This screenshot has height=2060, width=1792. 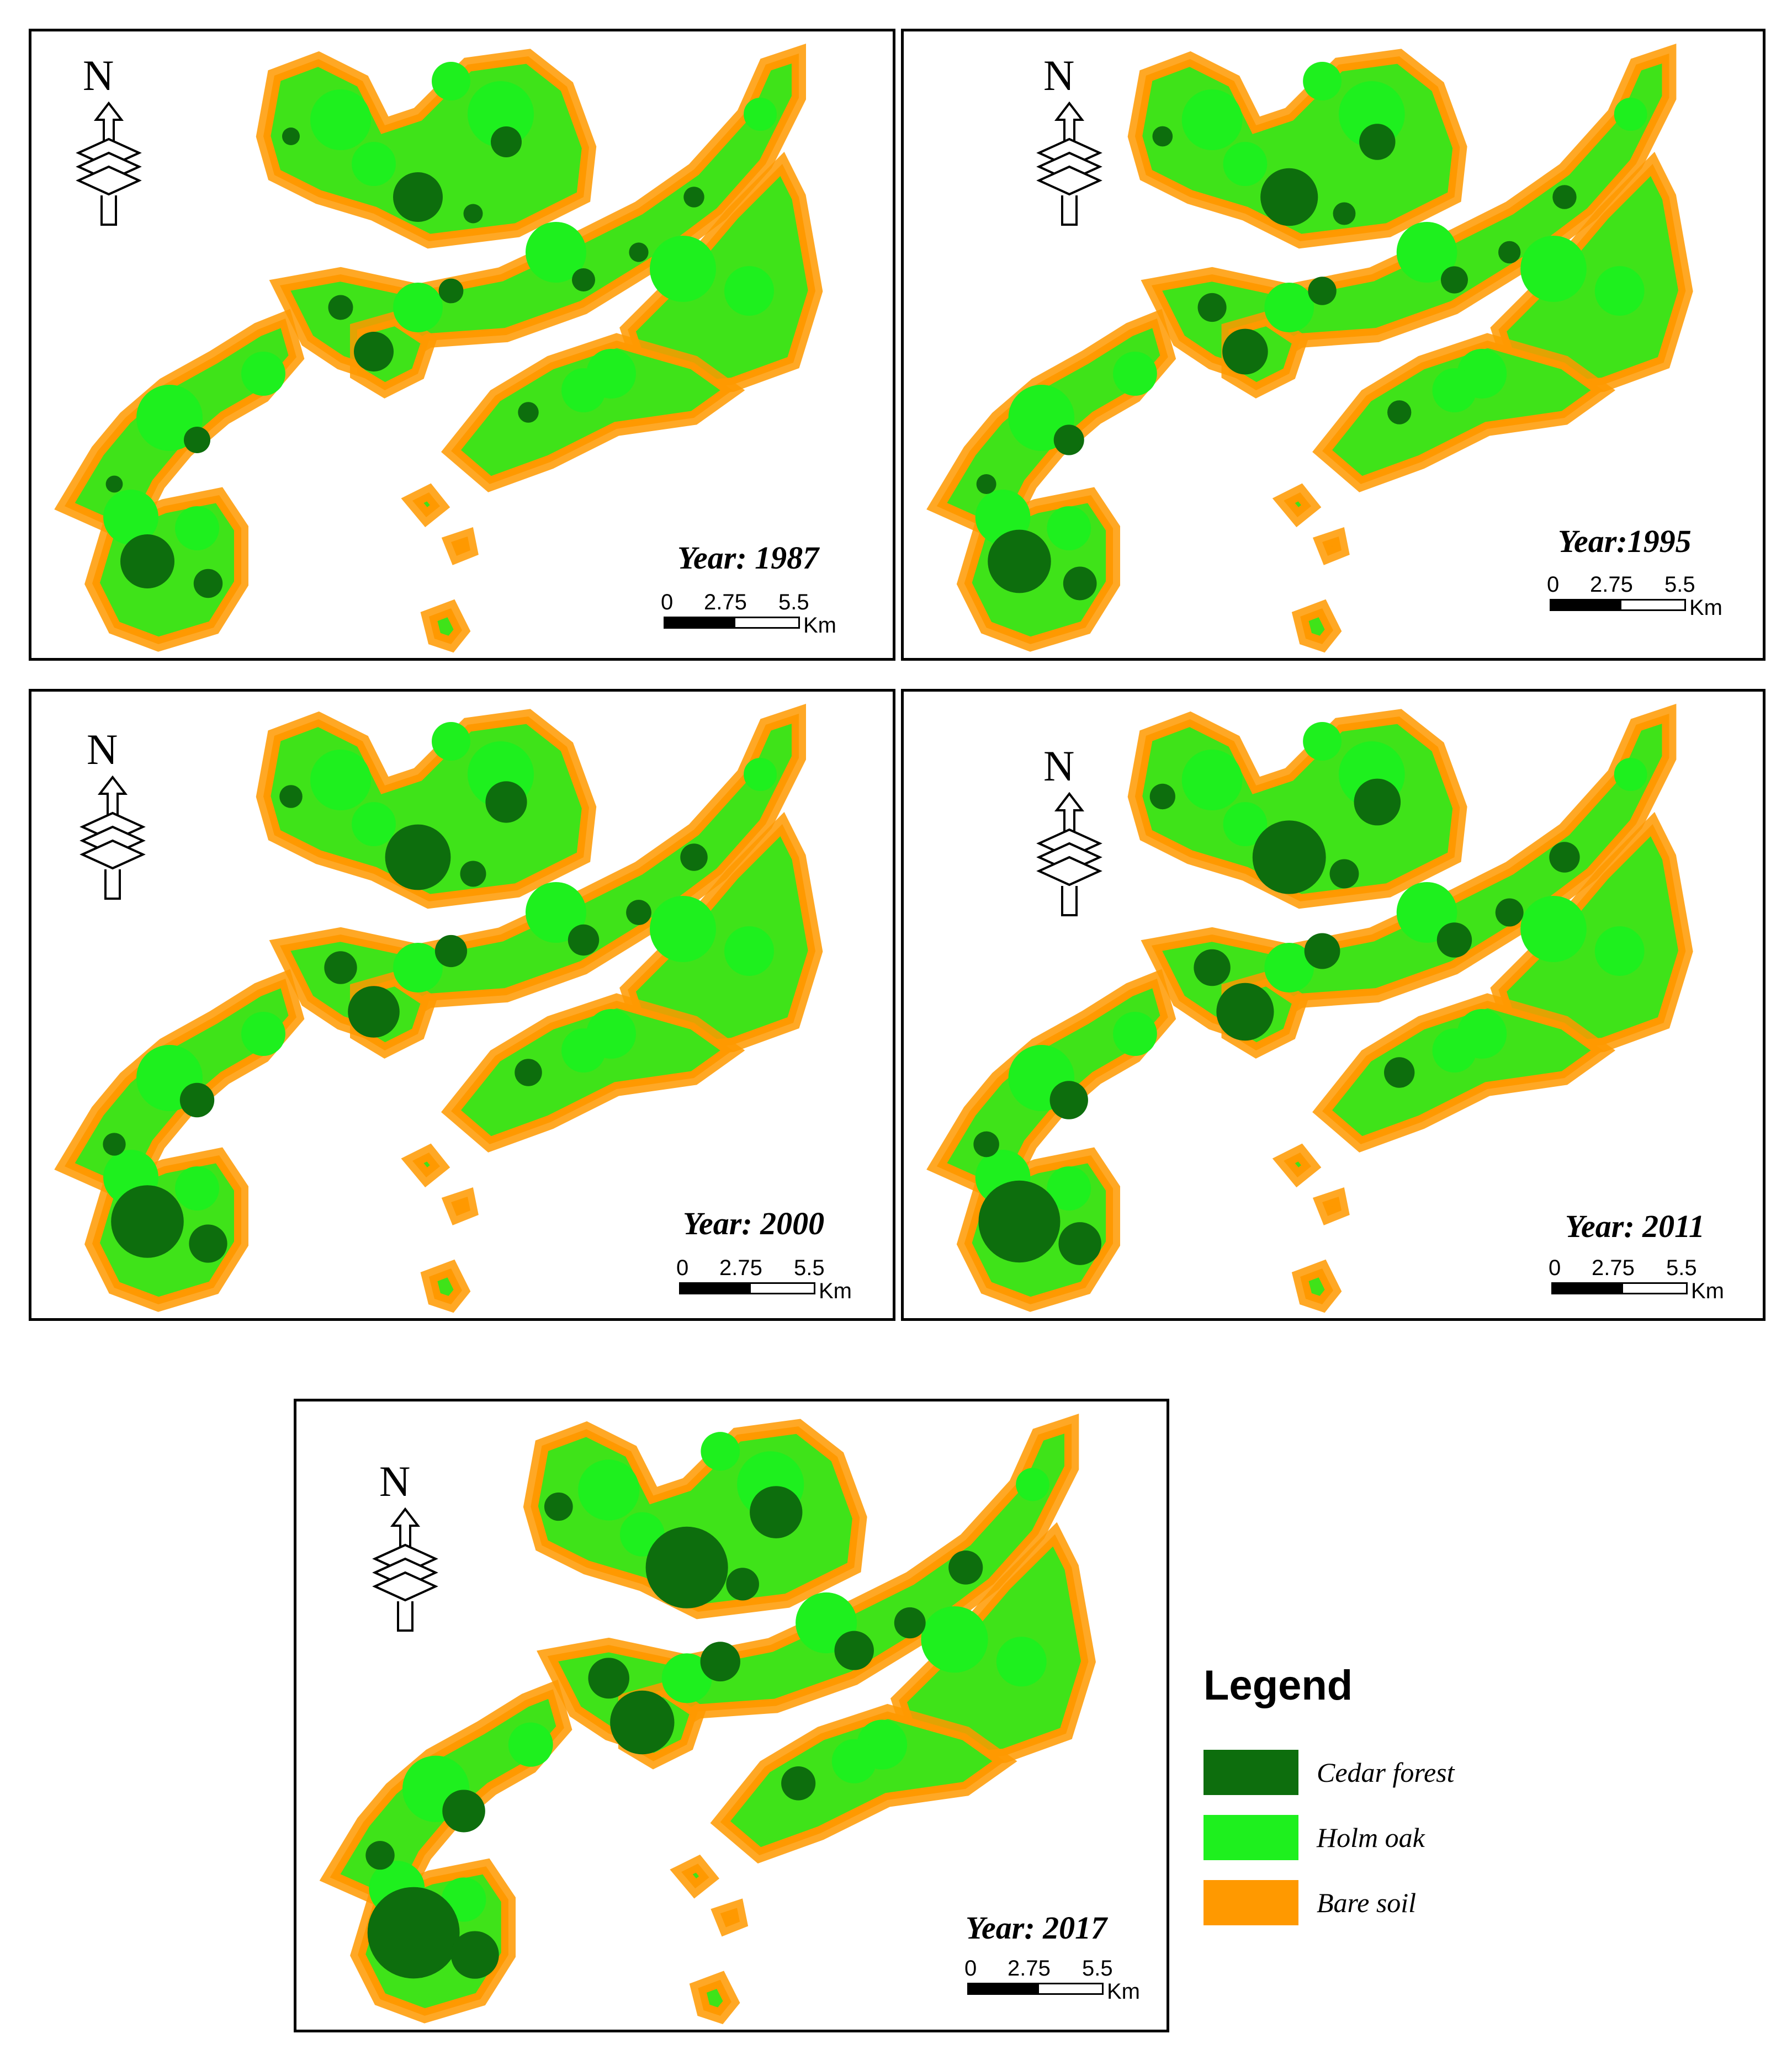 What do you see at coordinates (1371, 1837) in the screenshot?
I see `legend-label-holm-oak: Holm oak` at bounding box center [1371, 1837].